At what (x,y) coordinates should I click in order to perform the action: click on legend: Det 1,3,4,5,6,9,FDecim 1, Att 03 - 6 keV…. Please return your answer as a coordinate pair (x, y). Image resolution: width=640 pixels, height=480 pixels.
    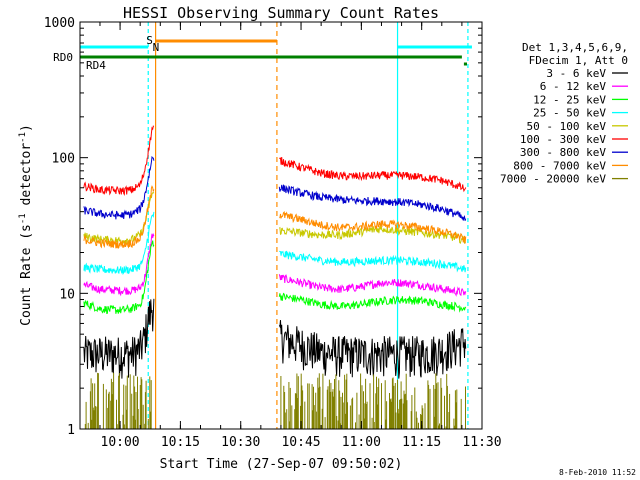
    Looking at the image, I should click on (564, 113).